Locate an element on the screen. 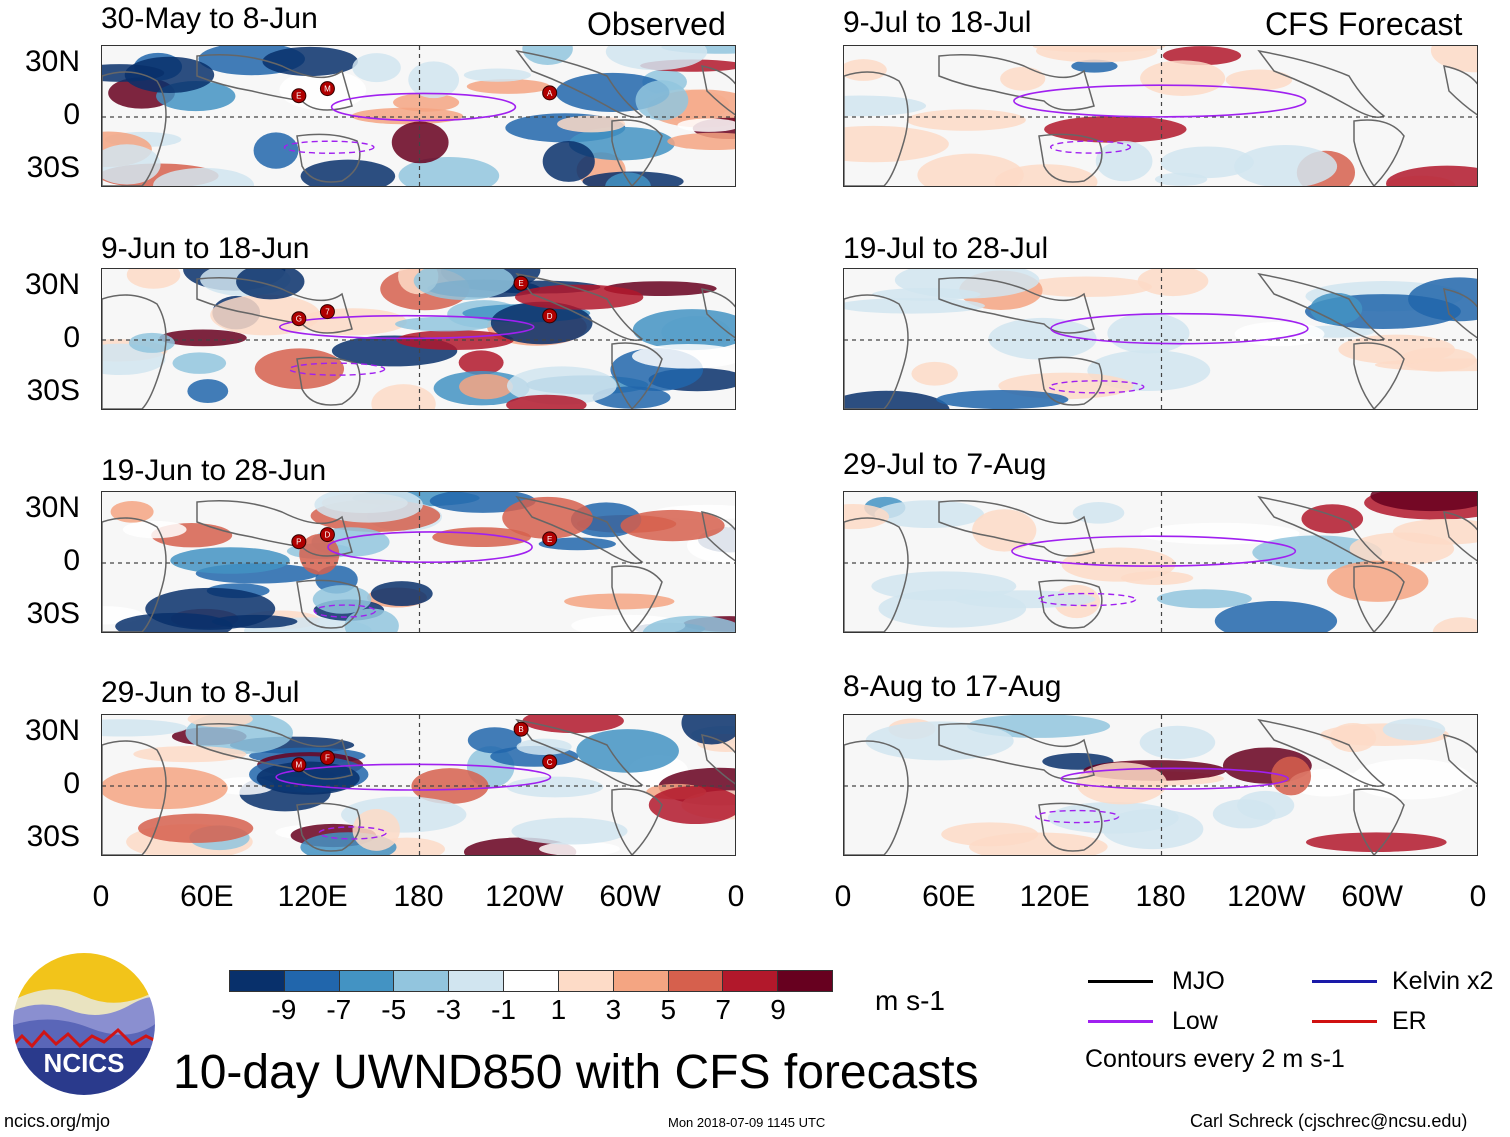 This screenshot has width=1510, height=1137. colorbar is located at coordinates (531, 981).